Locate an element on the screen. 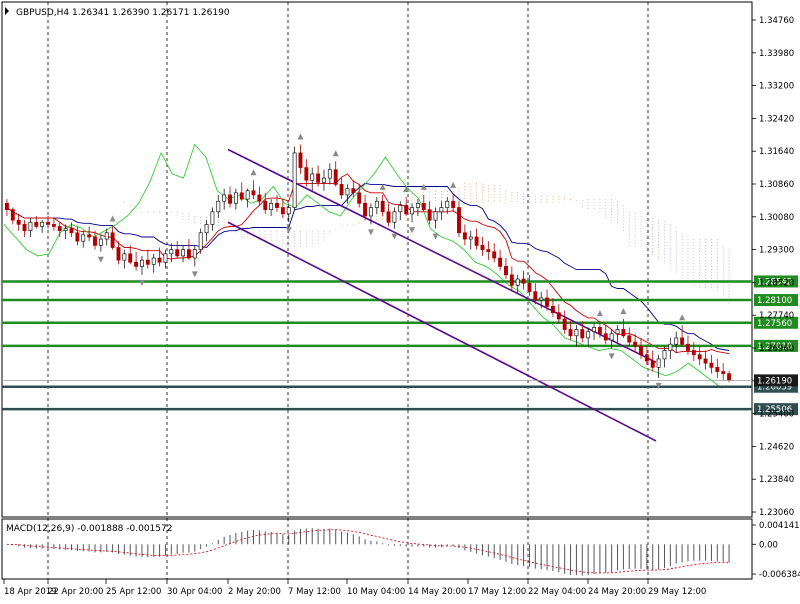 This screenshot has height=604, width=800. price-tick-label: 1.24620 is located at coordinates (776, 447).